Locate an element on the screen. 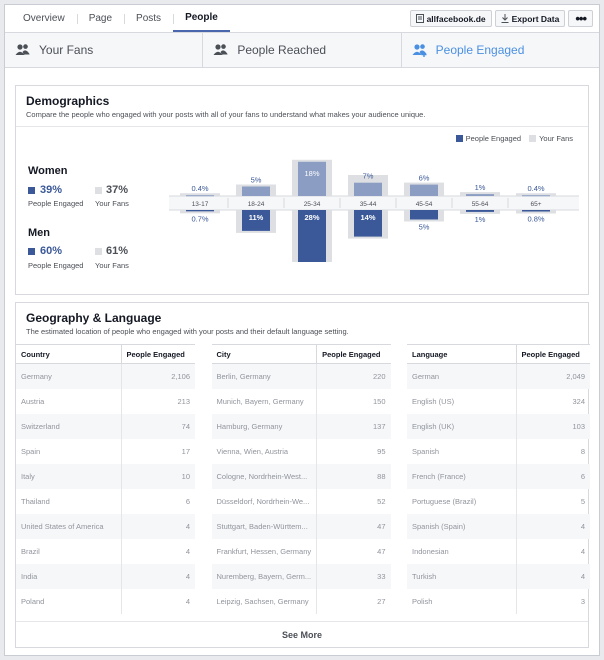  table-row: Cologne, Nordrhein-West... 88 is located at coordinates (301, 476).